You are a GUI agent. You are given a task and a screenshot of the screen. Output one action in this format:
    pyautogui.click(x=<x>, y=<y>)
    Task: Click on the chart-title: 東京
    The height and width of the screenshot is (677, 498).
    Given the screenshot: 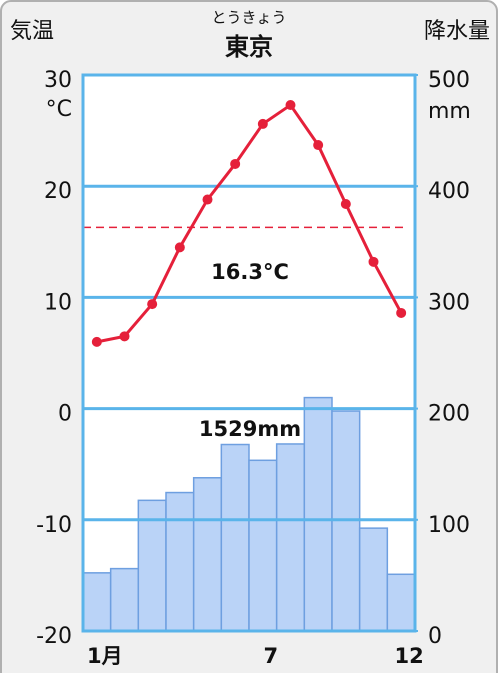 What is the action you would take?
    pyautogui.click(x=249, y=47)
    